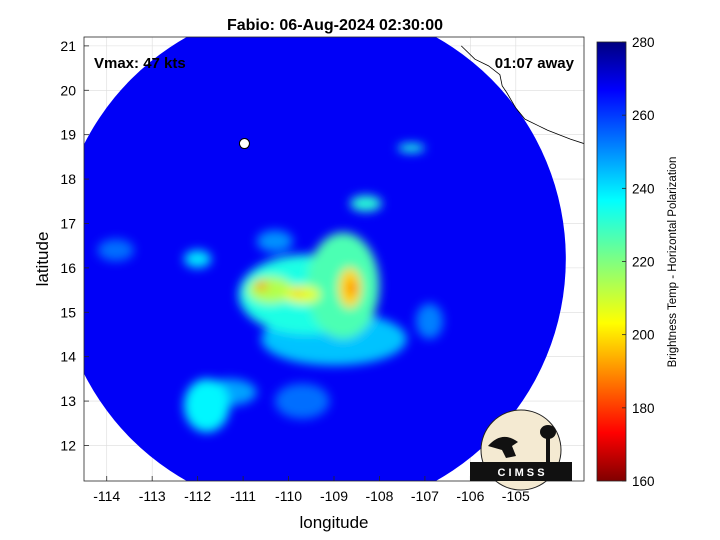 This screenshot has width=720, height=540. What do you see at coordinates (244, 144) in the screenshot?
I see `island-outline` at bounding box center [244, 144].